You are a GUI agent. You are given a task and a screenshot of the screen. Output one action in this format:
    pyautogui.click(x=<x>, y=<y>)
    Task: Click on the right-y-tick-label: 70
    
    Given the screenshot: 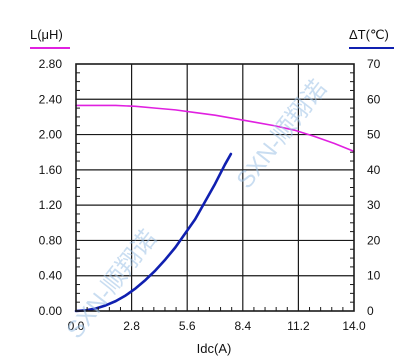 What is the action you would take?
    pyautogui.click(x=374, y=64)
    